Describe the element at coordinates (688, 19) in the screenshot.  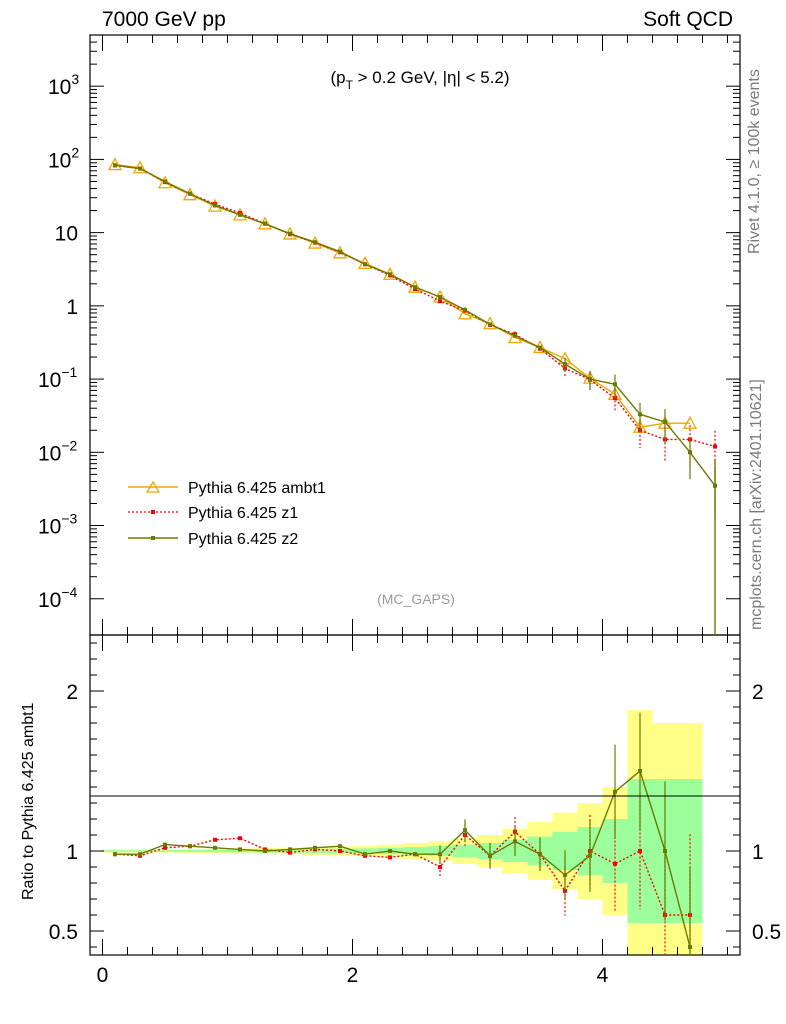
I see `header-right: Soft QCD` at that location.